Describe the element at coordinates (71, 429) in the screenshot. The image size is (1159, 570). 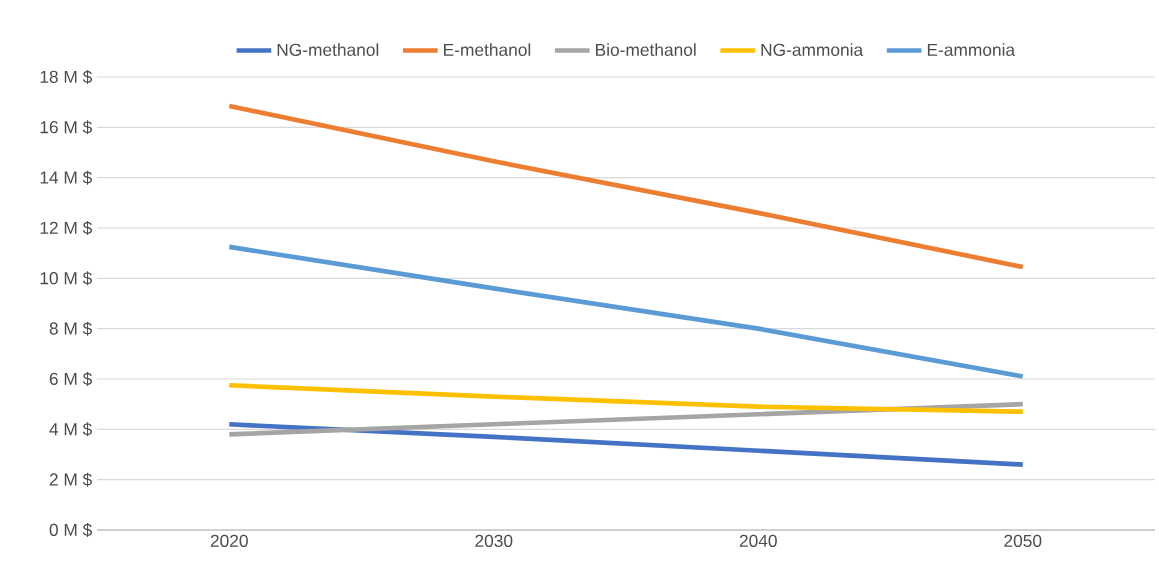
I see `y-tick-label: 4 M $` at that location.